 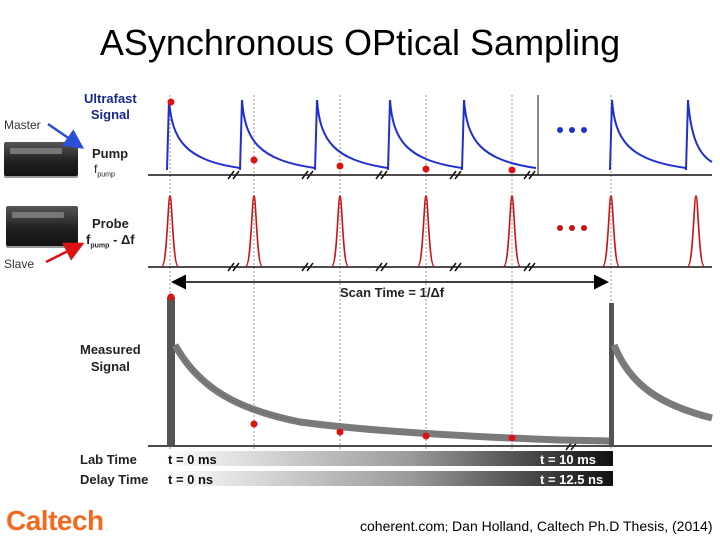 I want to click on f-pump-label: fpump, so click(x=104, y=170).